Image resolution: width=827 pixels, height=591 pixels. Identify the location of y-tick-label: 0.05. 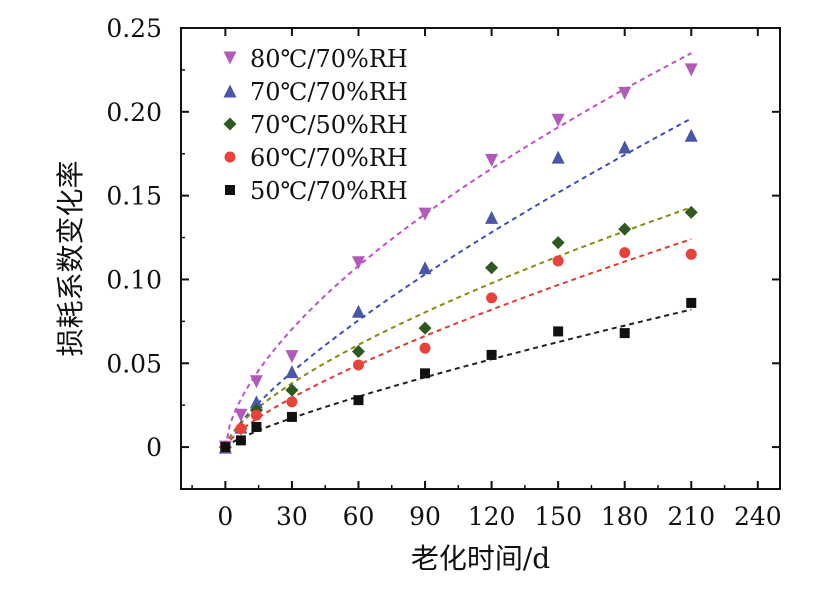
(134, 363).